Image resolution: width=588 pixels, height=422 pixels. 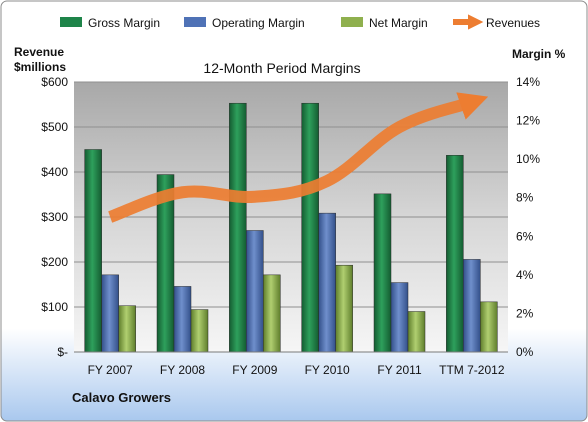 I want to click on left-axis-label-line2: $millions, so click(x=40, y=67).